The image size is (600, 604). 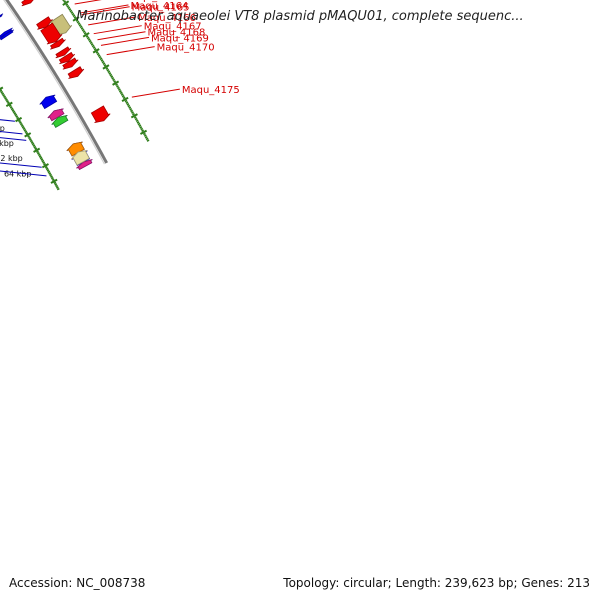 I want to click on backbone-arc, so click(x=57, y=82).